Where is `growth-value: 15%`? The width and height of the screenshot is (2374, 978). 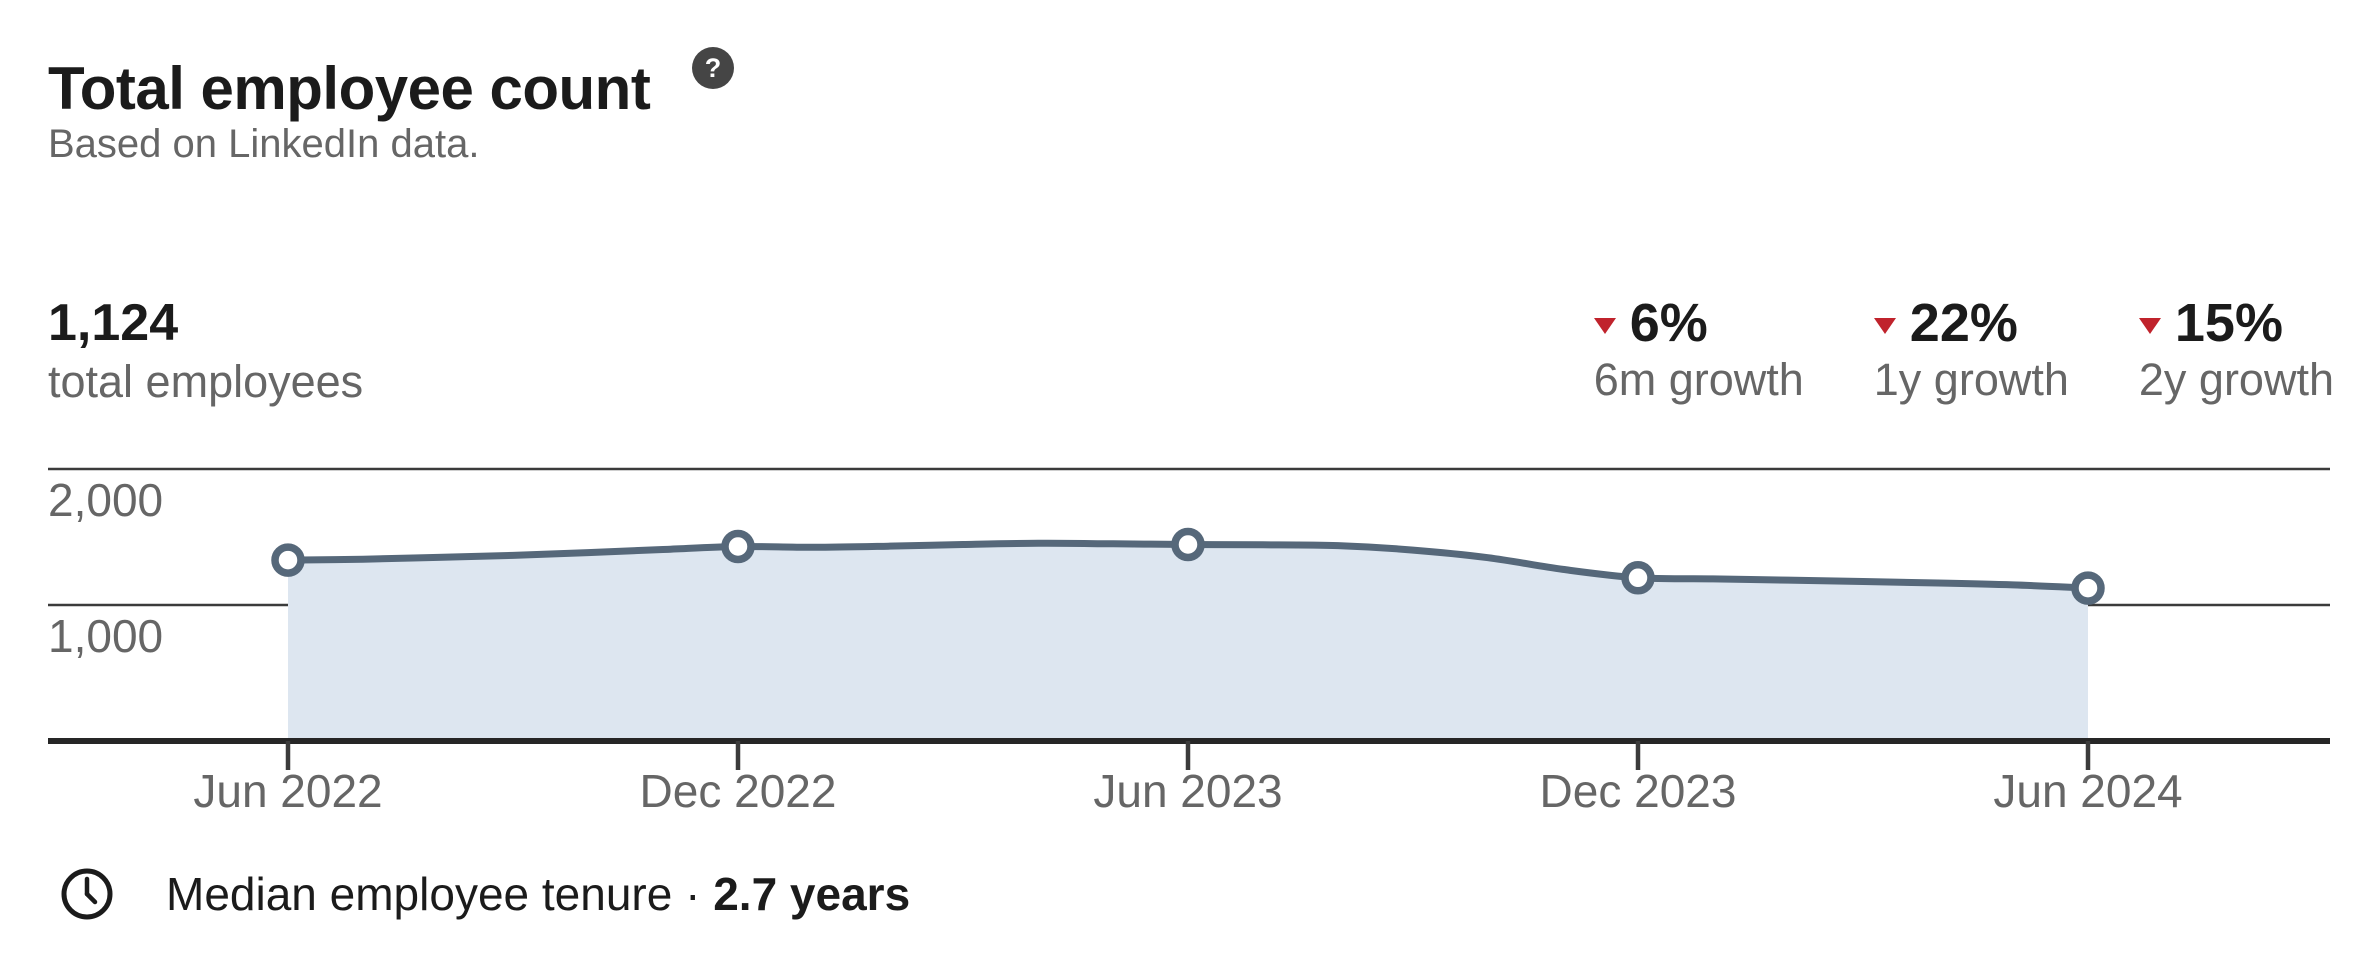 growth-value: 15% is located at coordinates (2228, 323).